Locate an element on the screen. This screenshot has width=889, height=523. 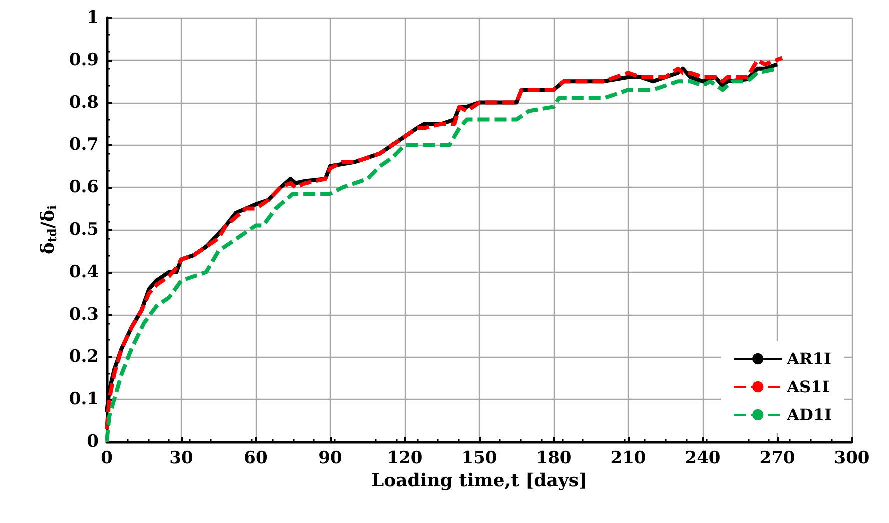
legend-label: AD1I is located at coordinates (809, 415).